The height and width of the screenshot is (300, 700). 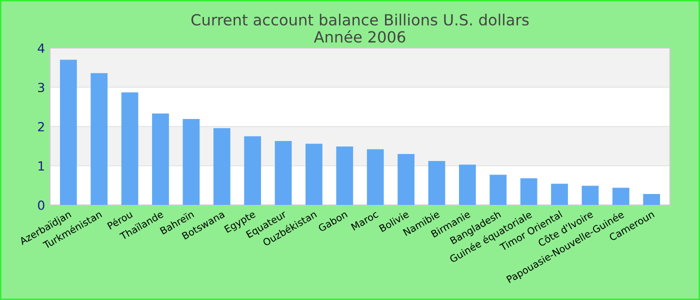 What do you see at coordinates (41, 127) in the screenshot?
I see `y-tick-label: 2` at bounding box center [41, 127].